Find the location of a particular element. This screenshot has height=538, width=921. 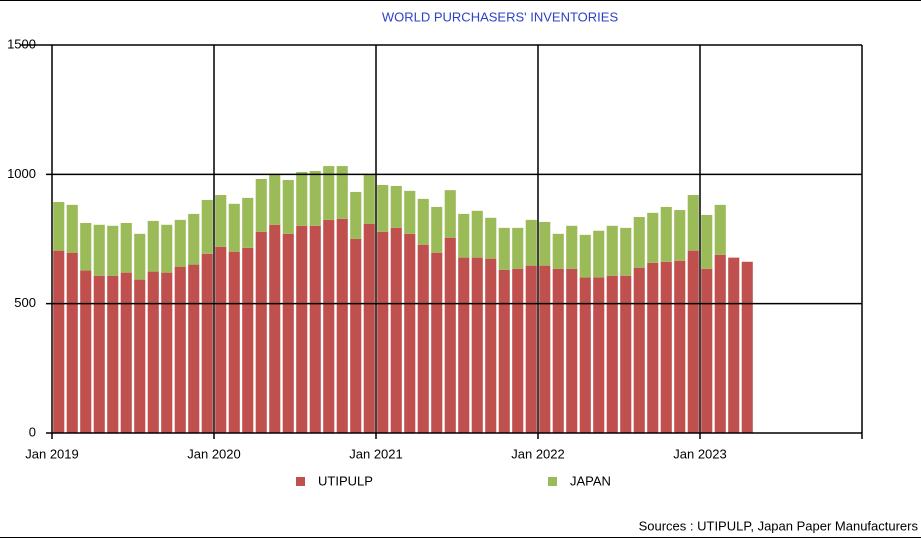

chart-title: WORLD PURCHASERS' INVENTORIES is located at coordinates (500, 16).